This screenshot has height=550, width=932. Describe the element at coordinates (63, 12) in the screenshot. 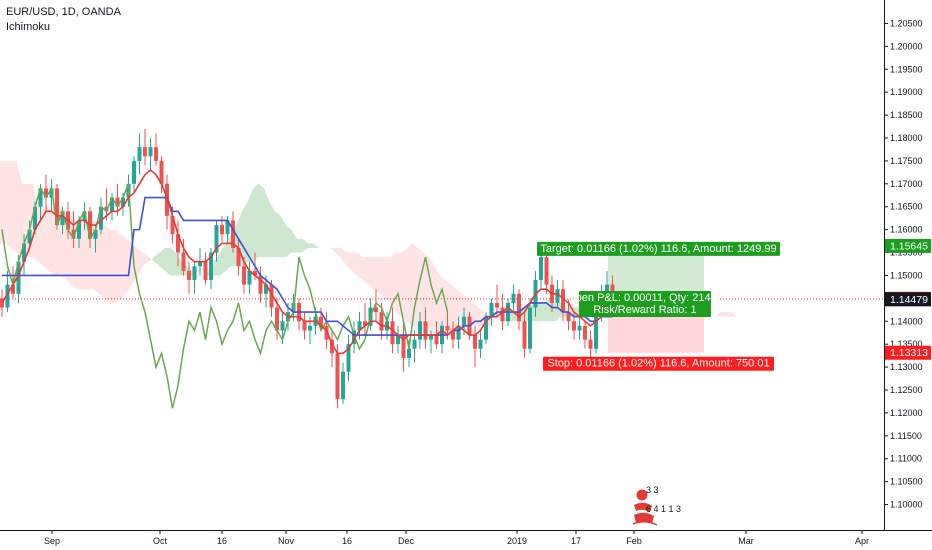

I see `symbol-title: EUR/USD, 1D, OANDA` at that location.